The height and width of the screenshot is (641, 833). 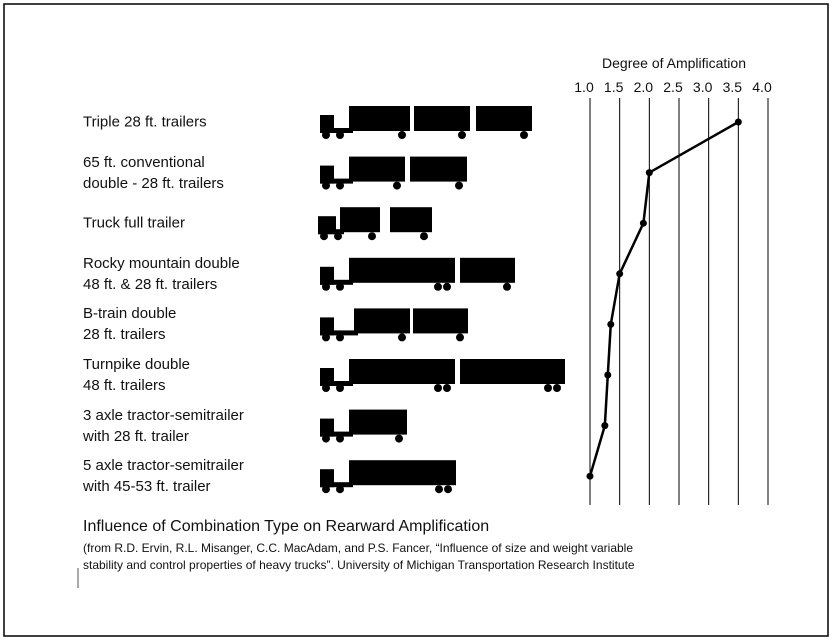 I want to click on x-tick-label: 3.5, so click(x=733, y=87).